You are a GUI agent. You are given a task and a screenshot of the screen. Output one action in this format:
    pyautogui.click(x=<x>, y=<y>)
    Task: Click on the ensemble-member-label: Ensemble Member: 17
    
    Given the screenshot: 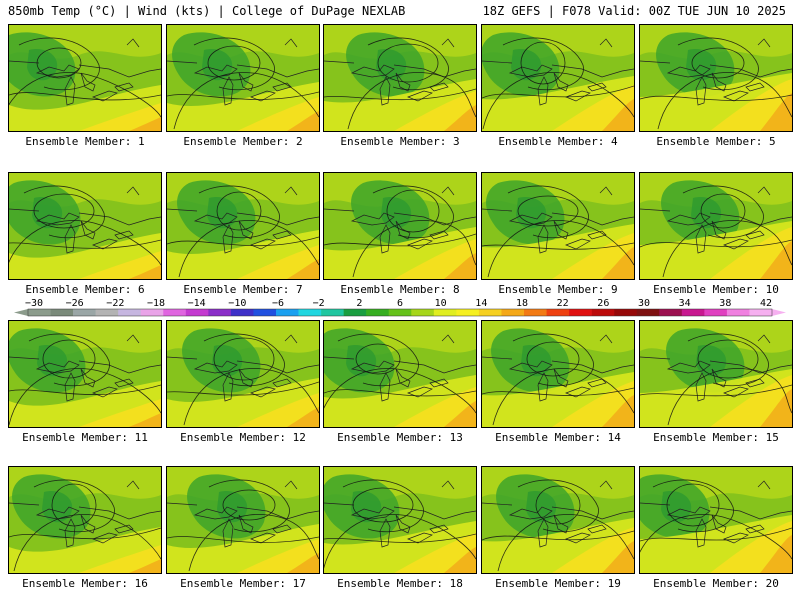 What is the action you would take?
    pyautogui.click(x=243, y=583)
    